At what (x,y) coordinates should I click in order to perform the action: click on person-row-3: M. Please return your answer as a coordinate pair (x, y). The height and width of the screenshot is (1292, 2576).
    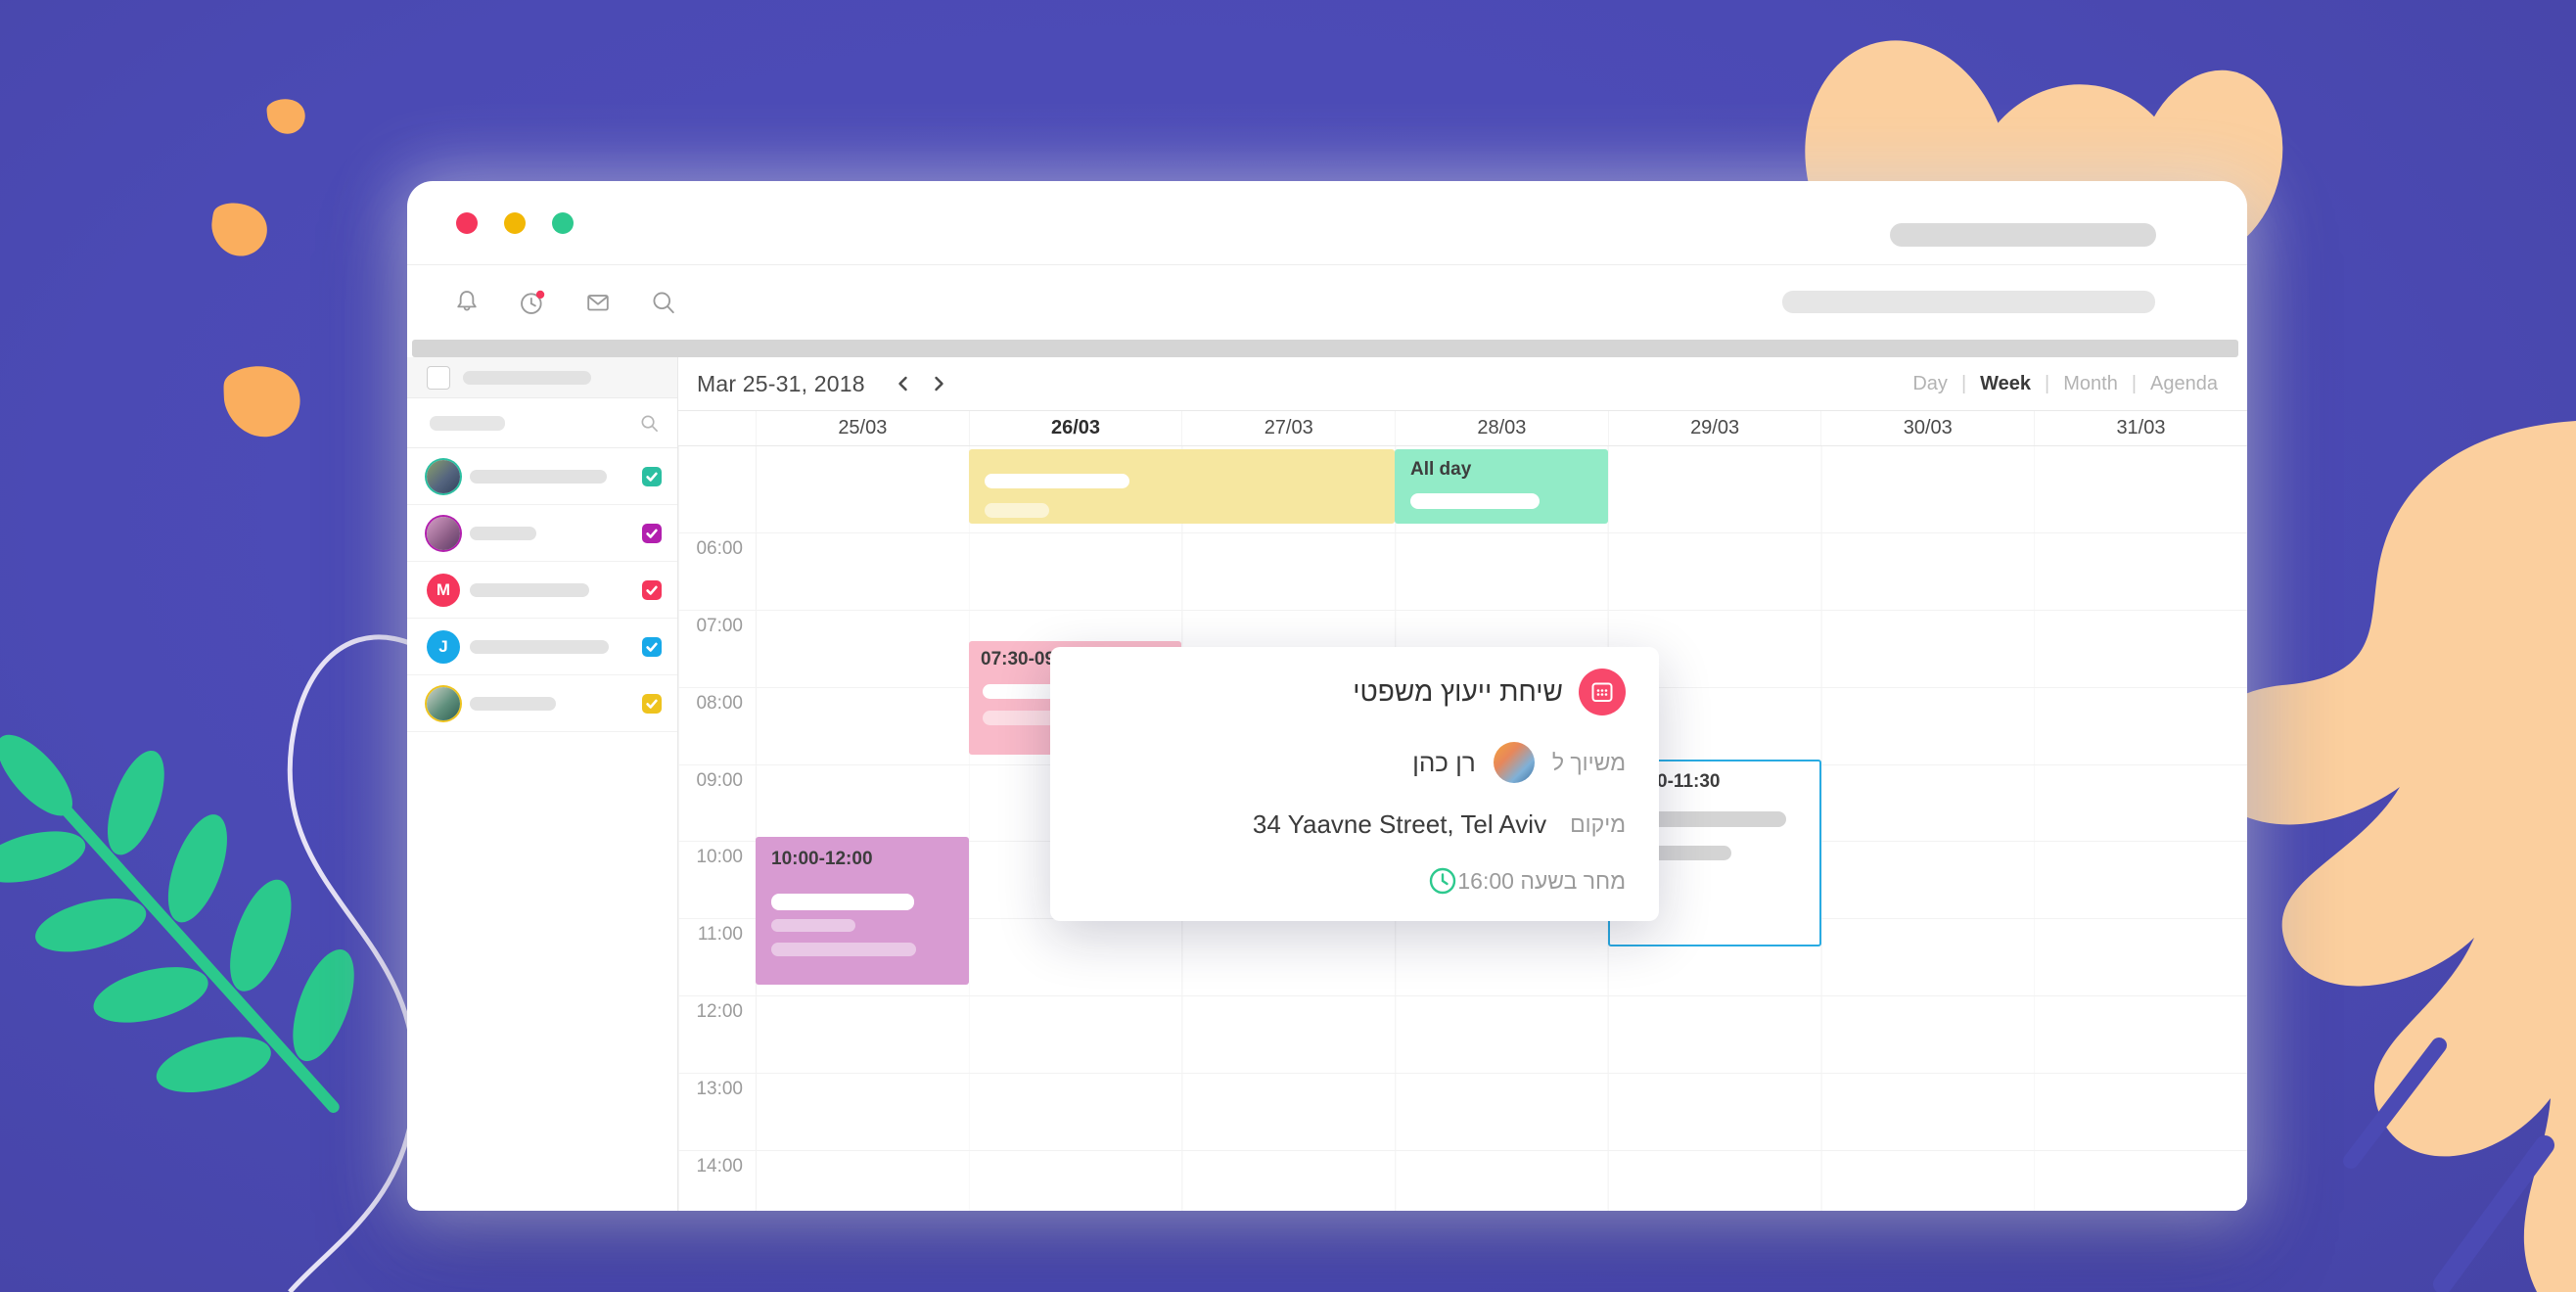
    Looking at the image, I should click on (542, 590).